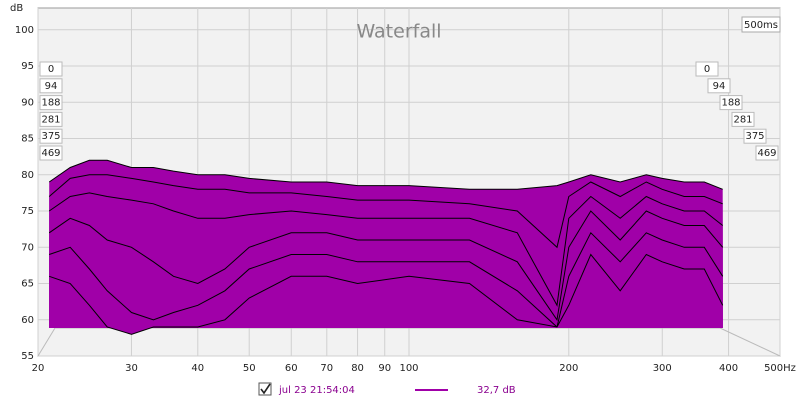 The image size is (800, 405). I want to click on y-tick-label: 85, so click(27, 139).